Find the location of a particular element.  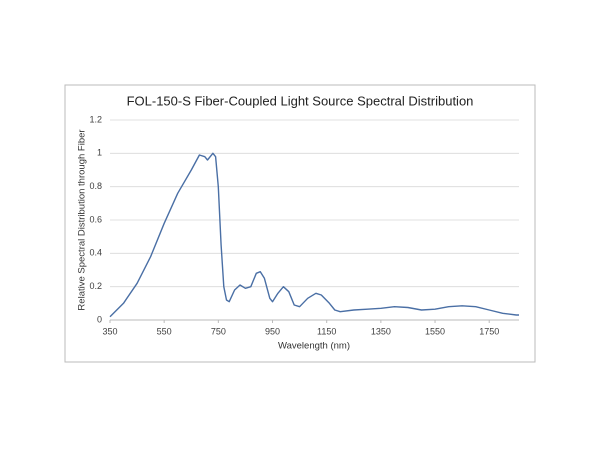

y-tick-label: 1 is located at coordinates (99, 153).